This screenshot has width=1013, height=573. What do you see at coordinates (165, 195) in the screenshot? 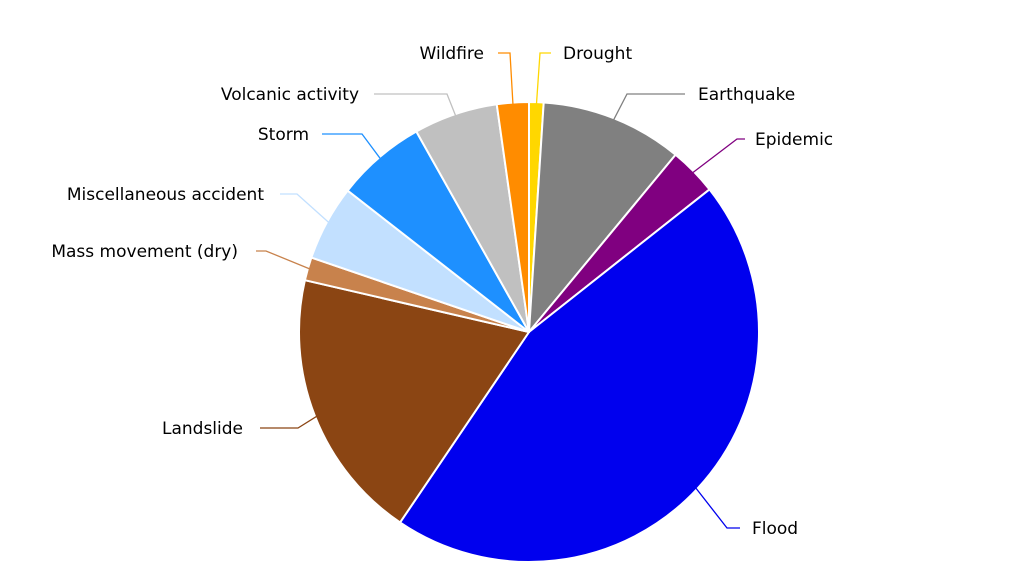
I see `label-miscellaneous-accident: Miscellaneous accident` at bounding box center [165, 195].